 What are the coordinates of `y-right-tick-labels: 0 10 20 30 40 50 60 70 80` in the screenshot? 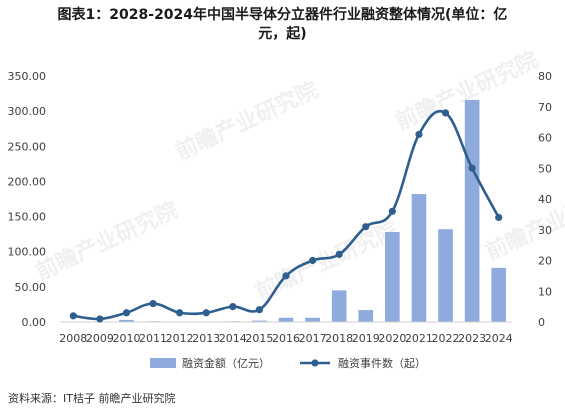 It's located at (545, 199).